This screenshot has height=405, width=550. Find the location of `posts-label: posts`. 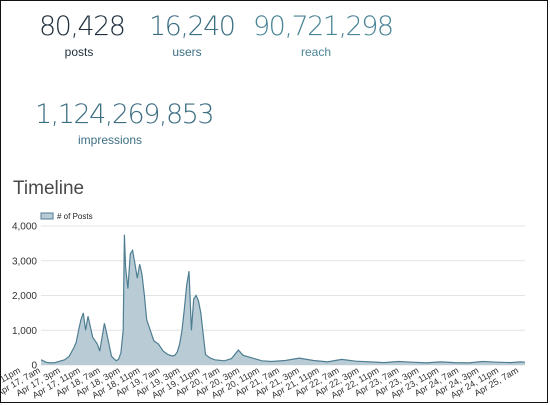

posts-label: posts is located at coordinates (79, 52).